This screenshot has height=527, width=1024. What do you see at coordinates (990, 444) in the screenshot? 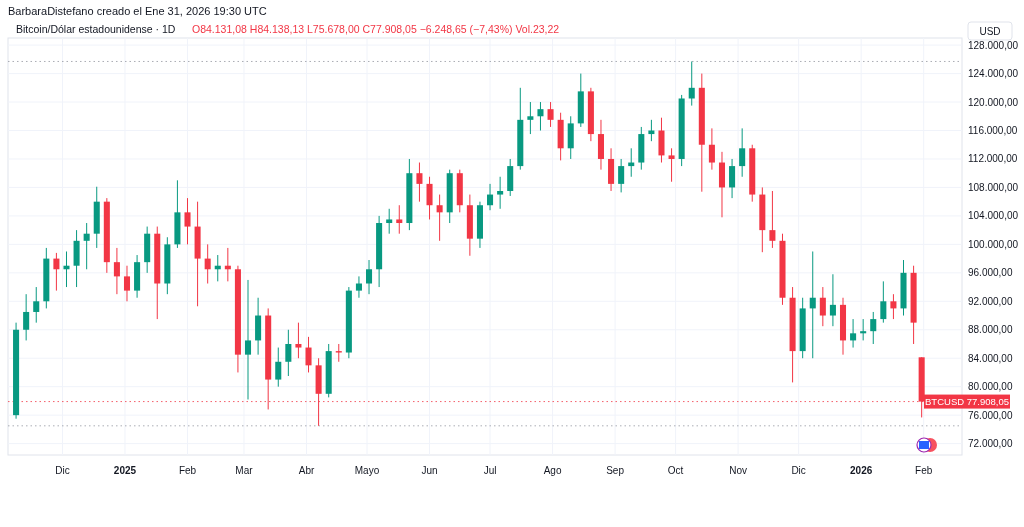
I see `y-tick-label: 72.000,00` at bounding box center [990, 444].